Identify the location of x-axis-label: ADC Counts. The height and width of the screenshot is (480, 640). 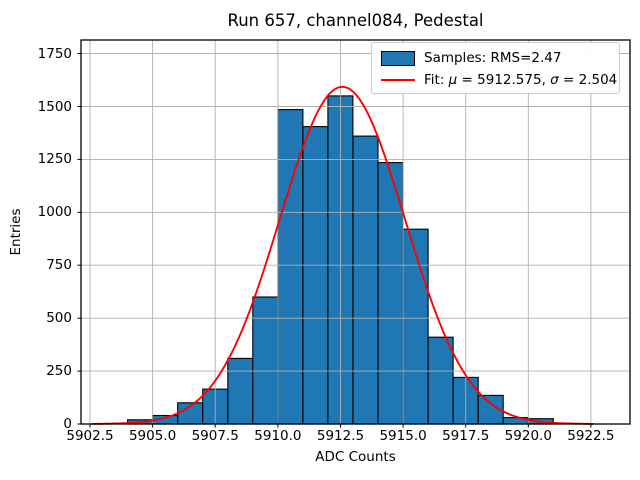
(355, 457).